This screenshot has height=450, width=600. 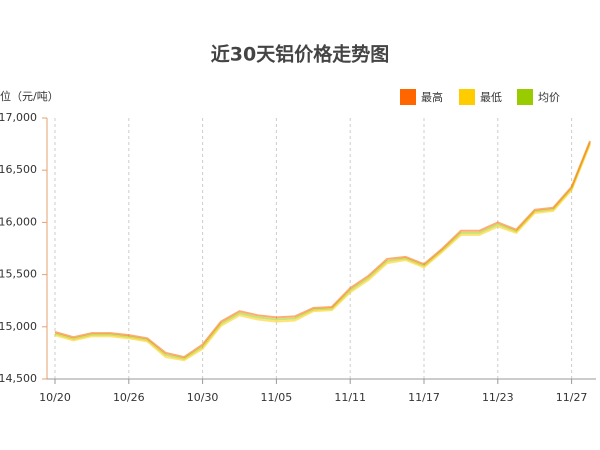 I want to click on x-tick-label: 10/30, so click(x=203, y=397).